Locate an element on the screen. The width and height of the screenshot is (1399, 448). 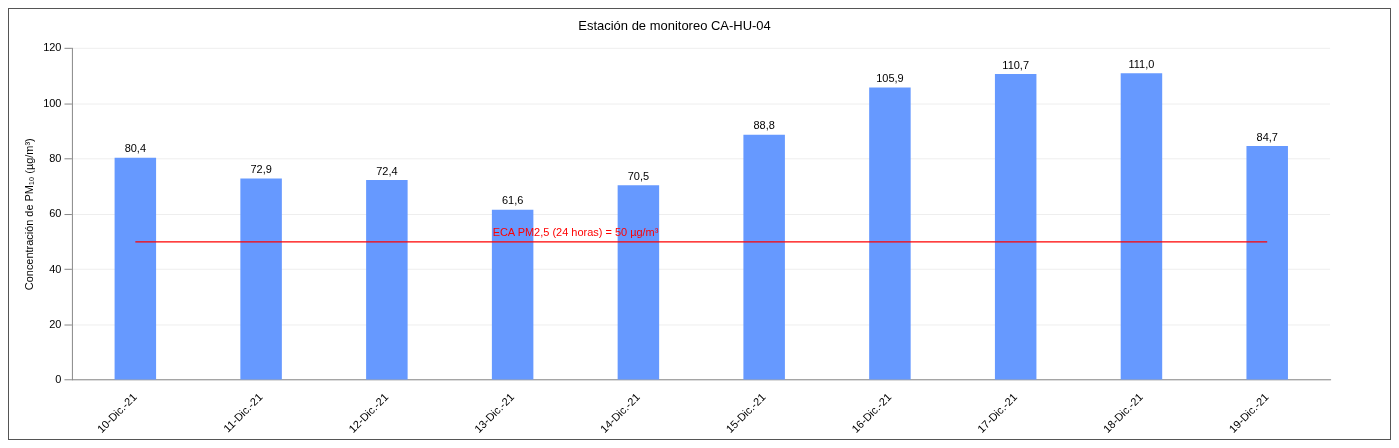
data-label: 88,8 is located at coordinates (764, 125).